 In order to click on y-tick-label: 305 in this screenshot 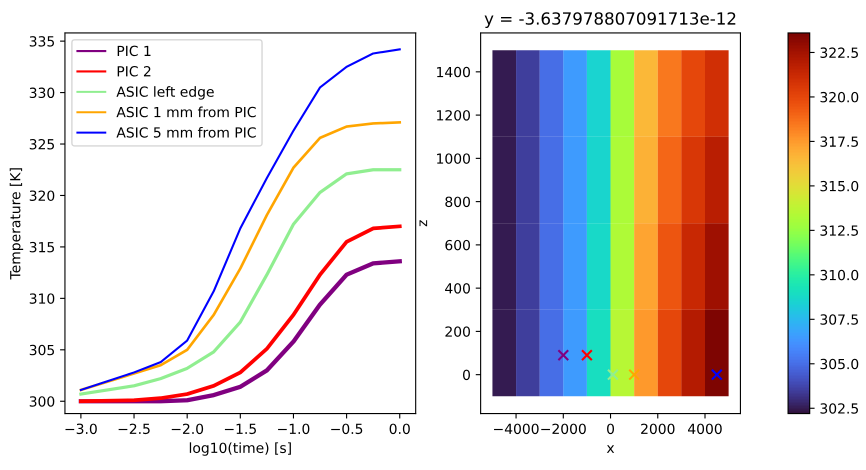, I will do `click(42, 350)`.